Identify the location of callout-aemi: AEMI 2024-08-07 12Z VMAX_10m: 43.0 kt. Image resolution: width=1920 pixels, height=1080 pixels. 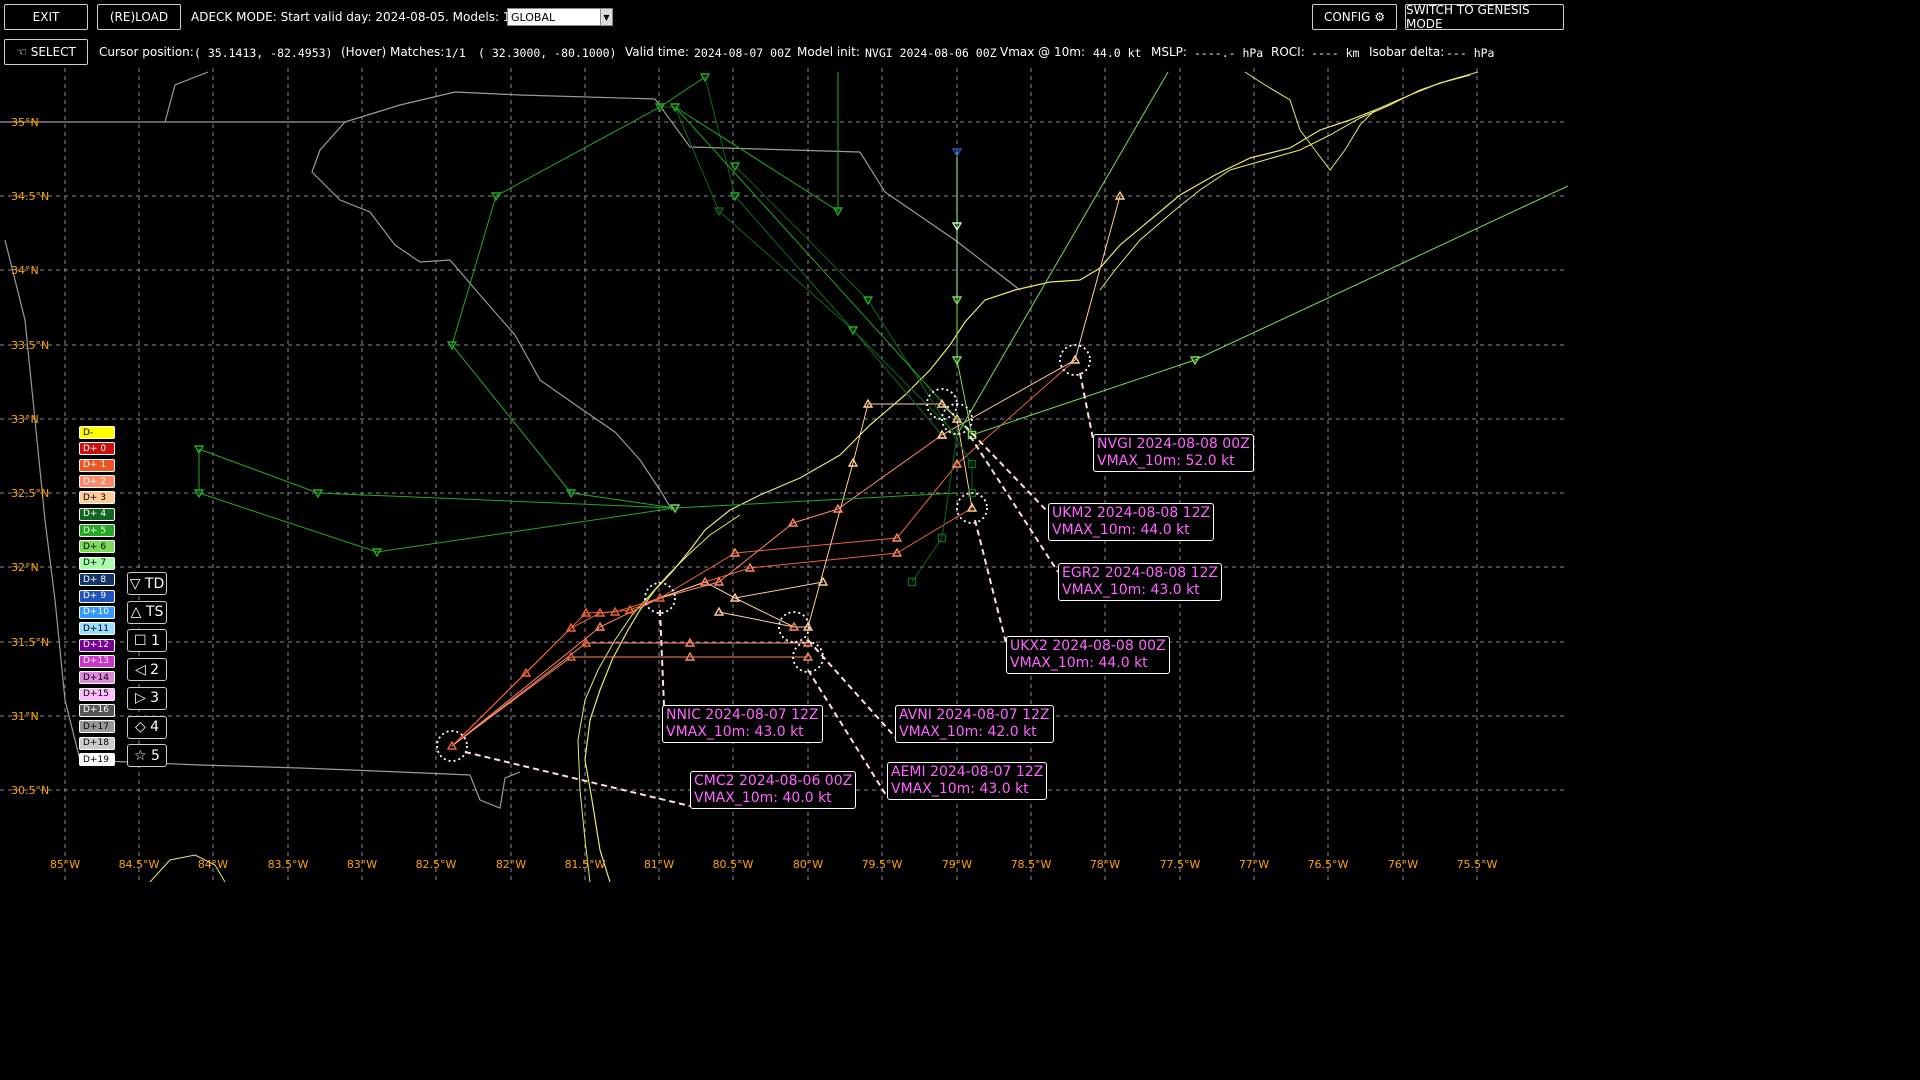
(967, 781).